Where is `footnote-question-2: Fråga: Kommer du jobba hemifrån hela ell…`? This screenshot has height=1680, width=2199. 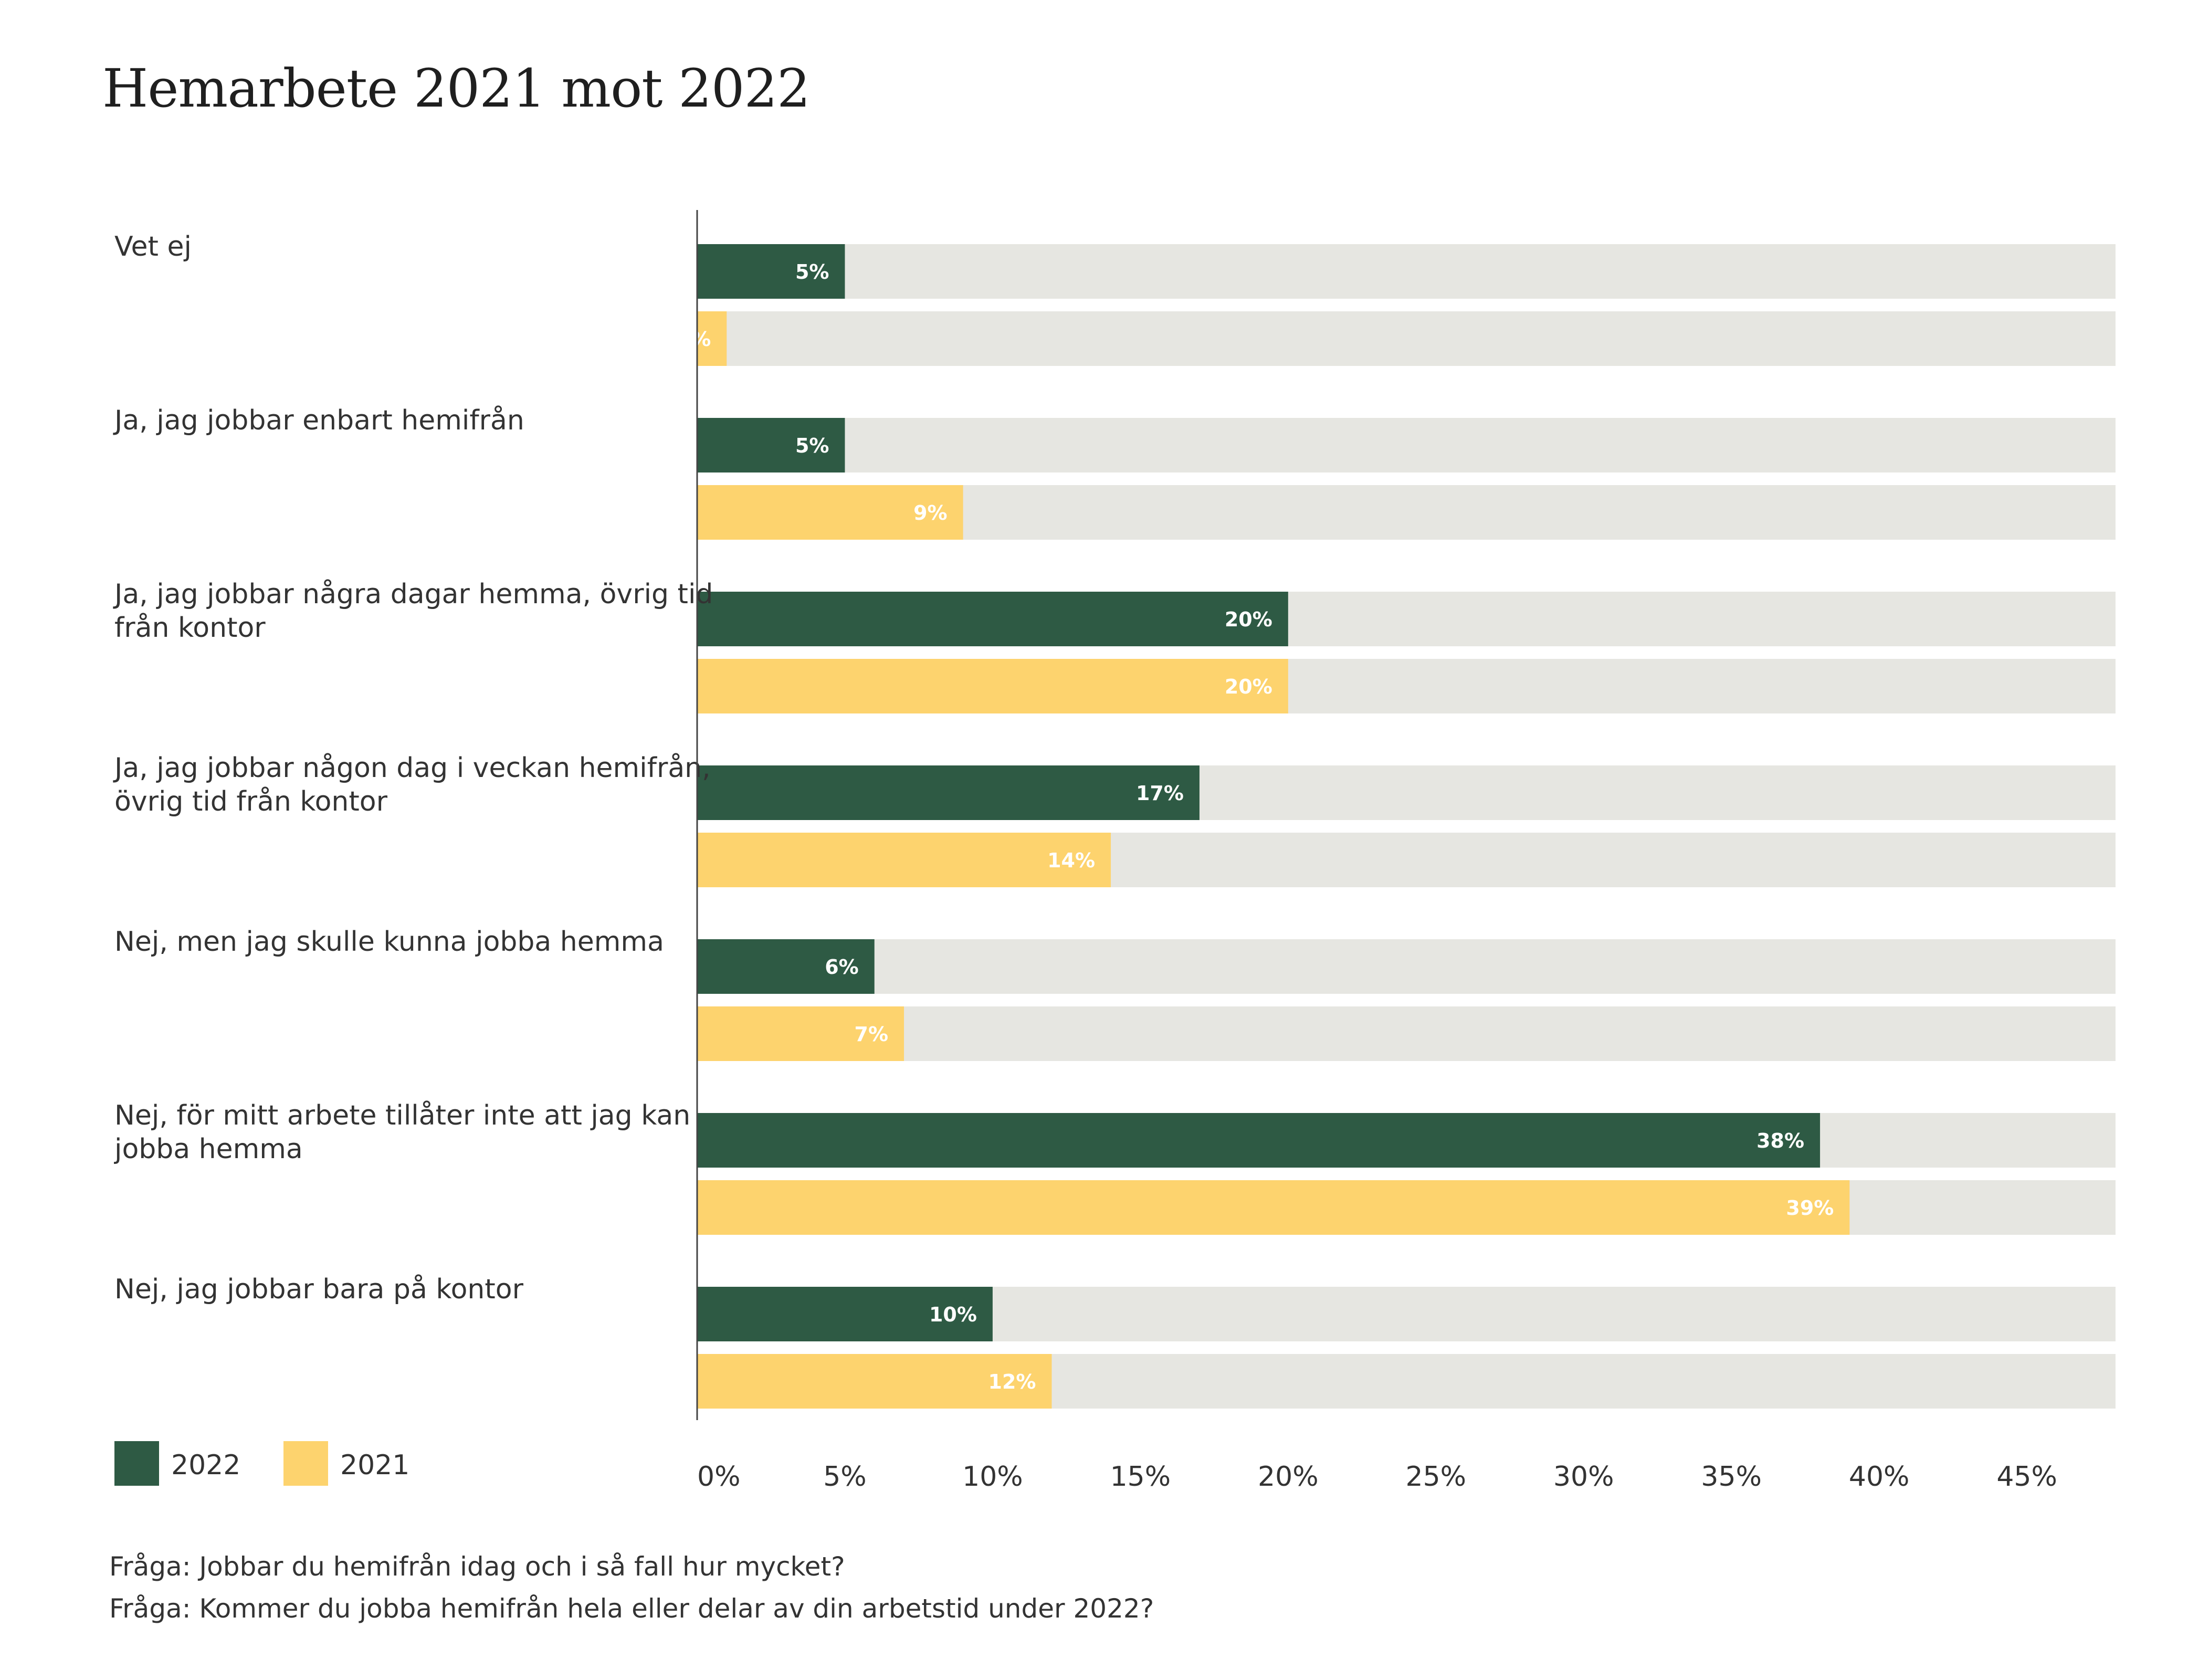
footnote-question-2: Fråga: Kommer du jobba hemifrån hela ell… is located at coordinates (631, 1608).